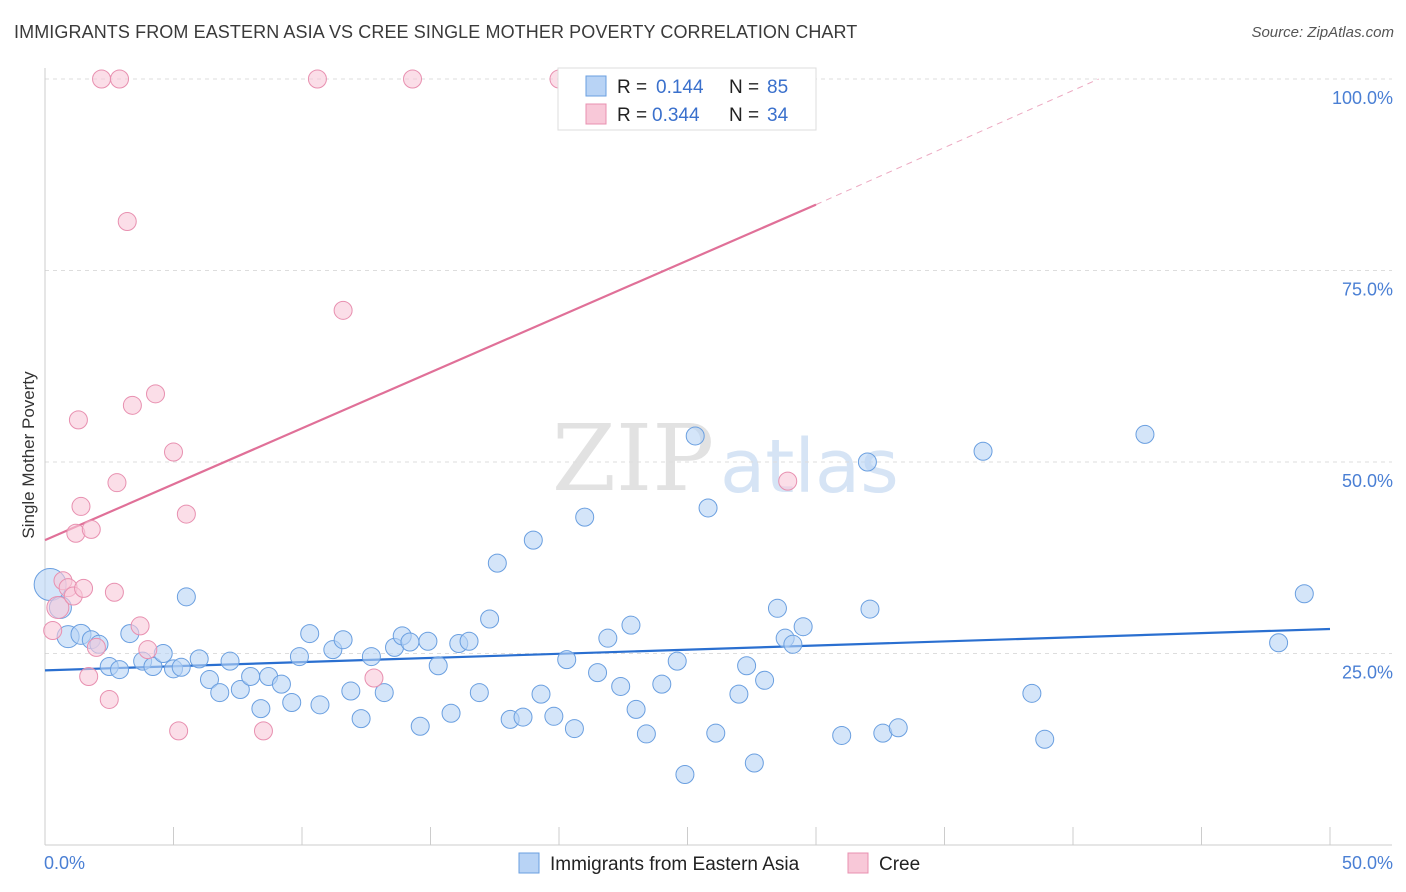  I want to click on y-tick-label: 25.0%, so click(1367, 673).